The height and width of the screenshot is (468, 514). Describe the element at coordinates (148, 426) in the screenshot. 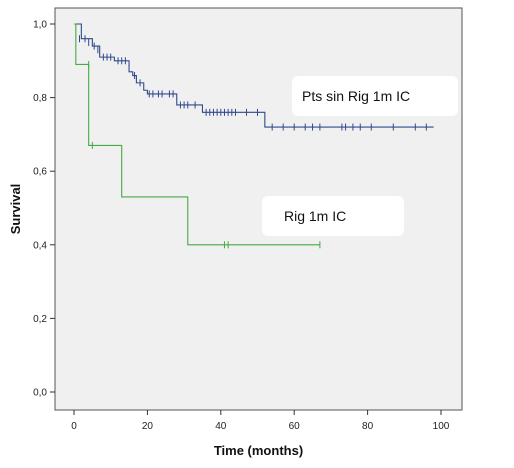

I see `x-tick-label: 20` at that location.